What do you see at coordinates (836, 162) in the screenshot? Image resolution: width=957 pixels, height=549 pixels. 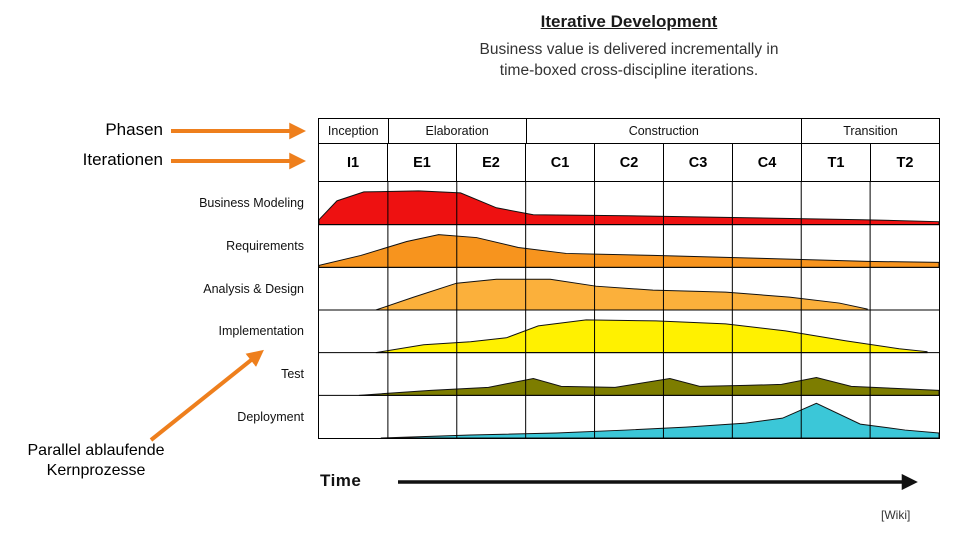 I see `iteration-cell-t1: T1` at bounding box center [836, 162].